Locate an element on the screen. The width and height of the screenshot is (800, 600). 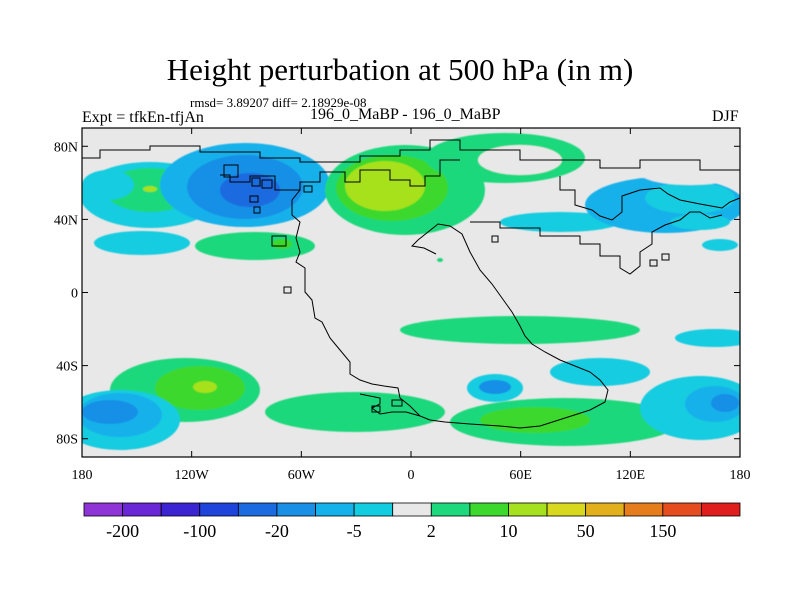
x-tick-label: 0 is located at coordinates (411, 475).